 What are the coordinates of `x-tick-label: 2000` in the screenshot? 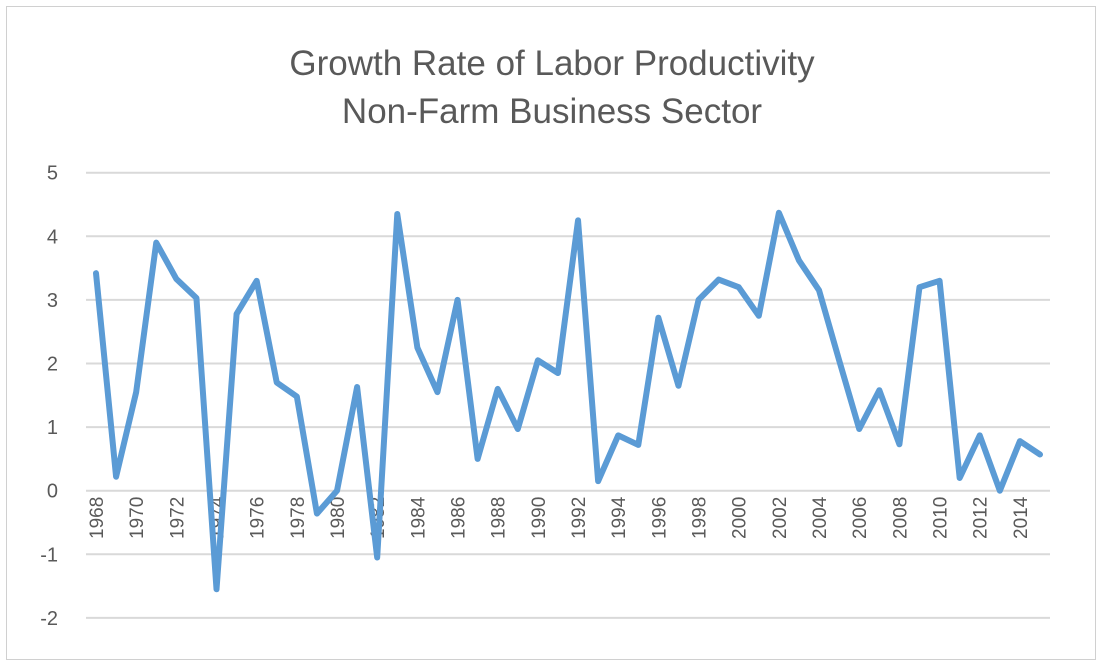 It's located at (740, 518).